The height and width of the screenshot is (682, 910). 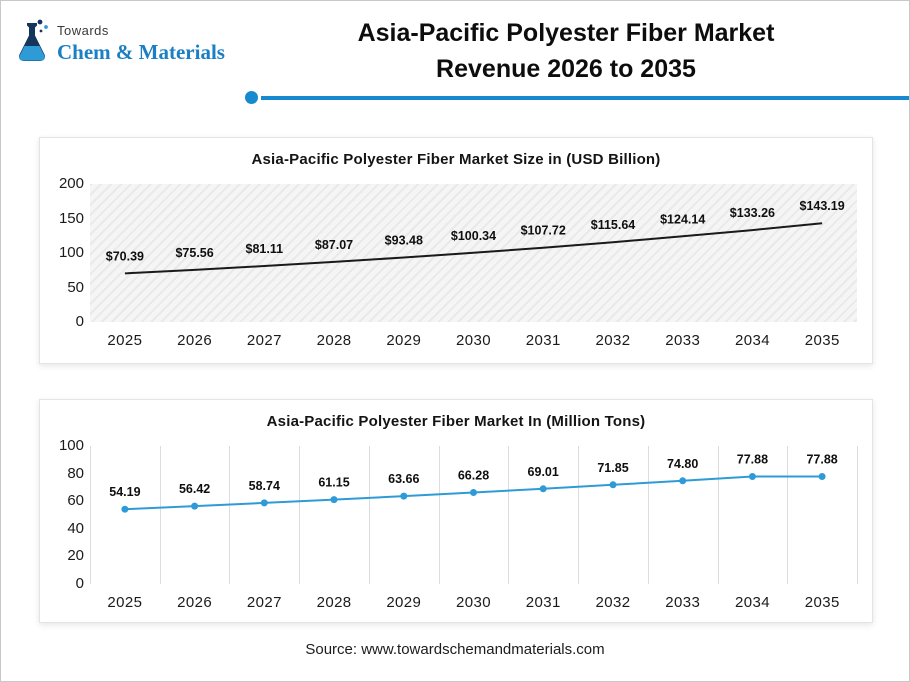 I want to click on header-divider, so click(x=577, y=97).